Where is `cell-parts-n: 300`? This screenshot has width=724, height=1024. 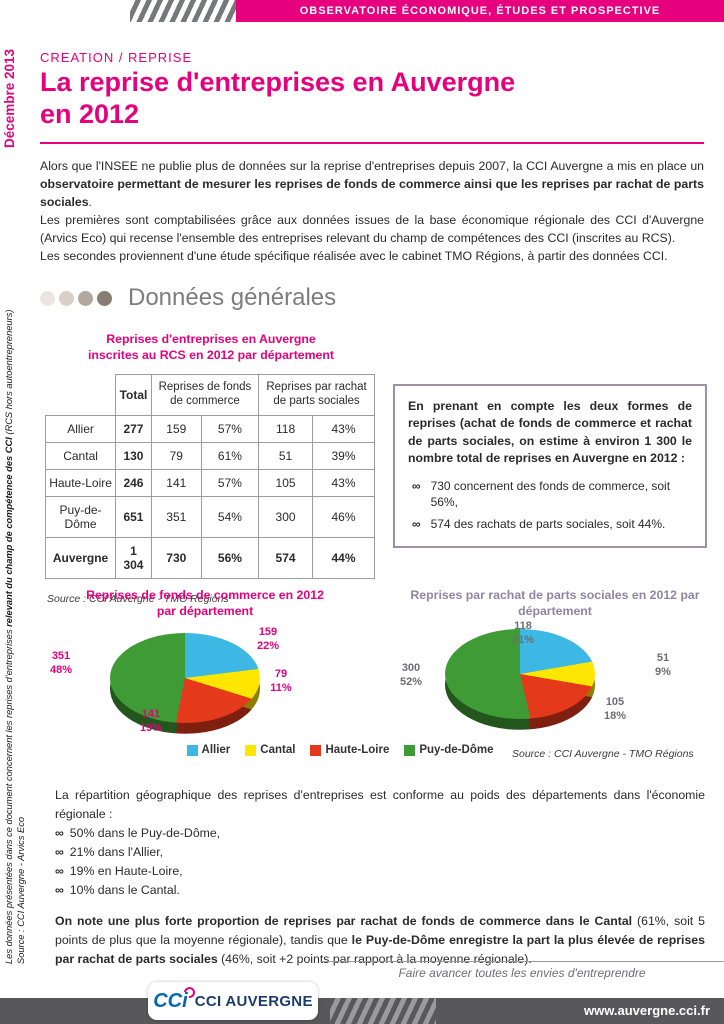
cell-parts-n: 300 is located at coordinates (286, 516).